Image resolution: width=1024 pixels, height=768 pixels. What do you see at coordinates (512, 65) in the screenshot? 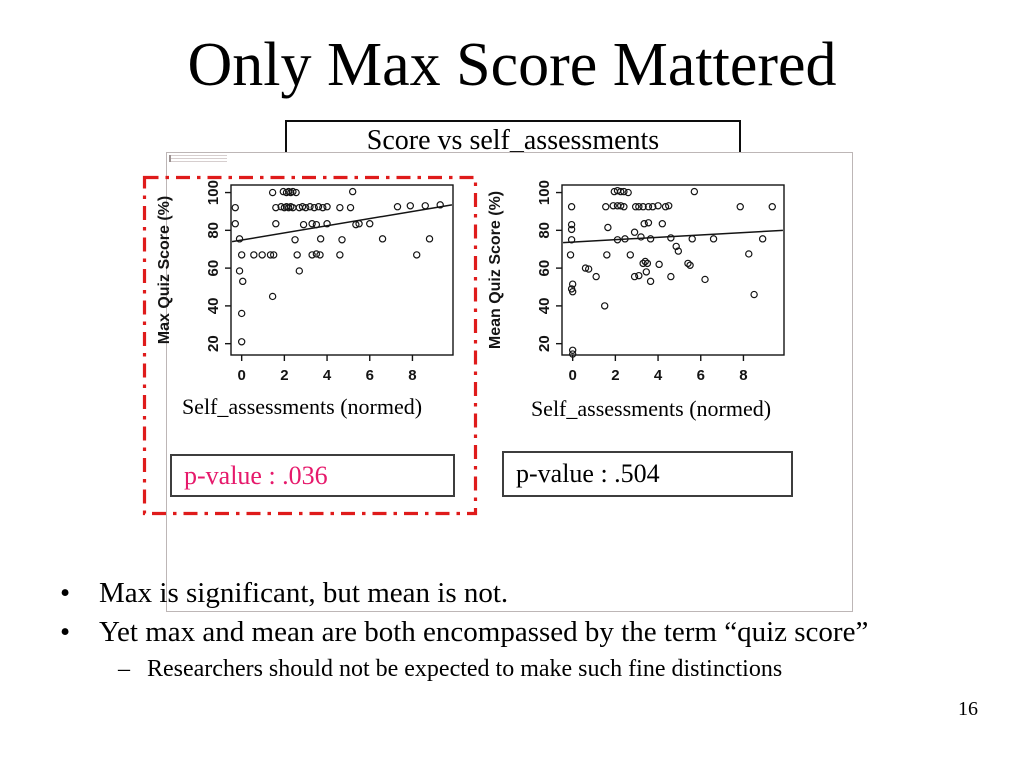
I see `slide-title: Only Max Score Mattered` at bounding box center [512, 65].